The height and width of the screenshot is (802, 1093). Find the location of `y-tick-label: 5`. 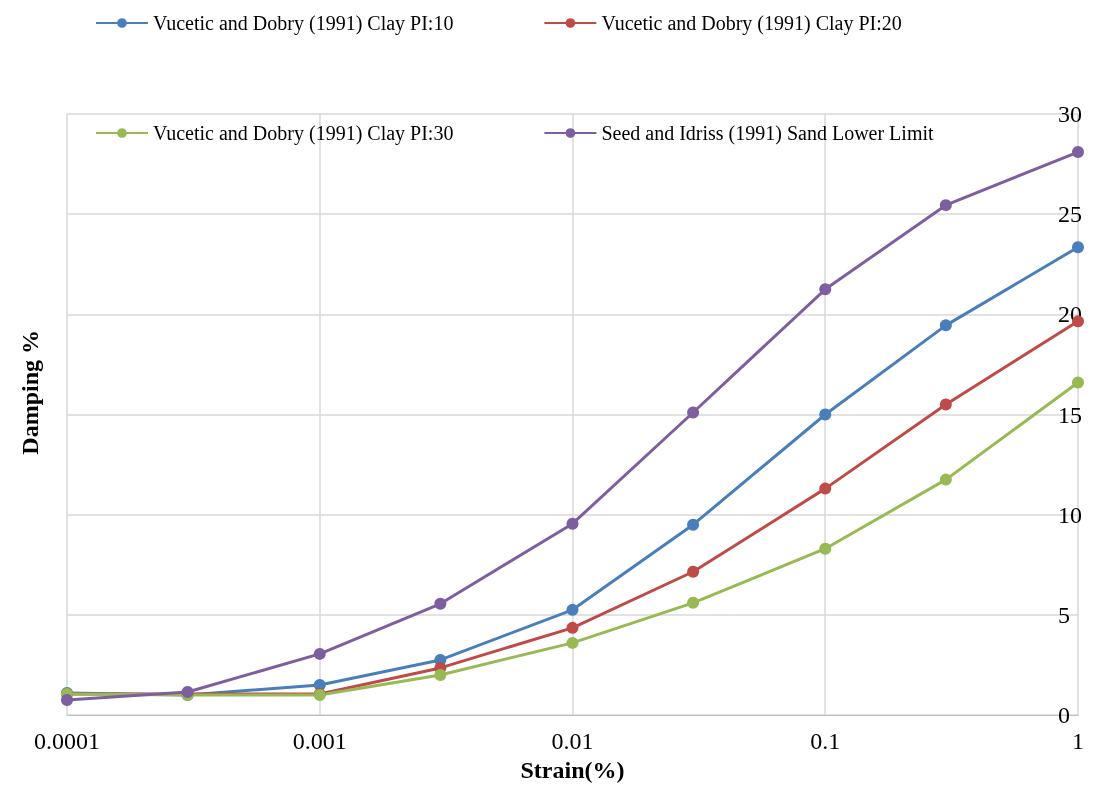

y-tick-label: 5 is located at coordinates (1064, 614).